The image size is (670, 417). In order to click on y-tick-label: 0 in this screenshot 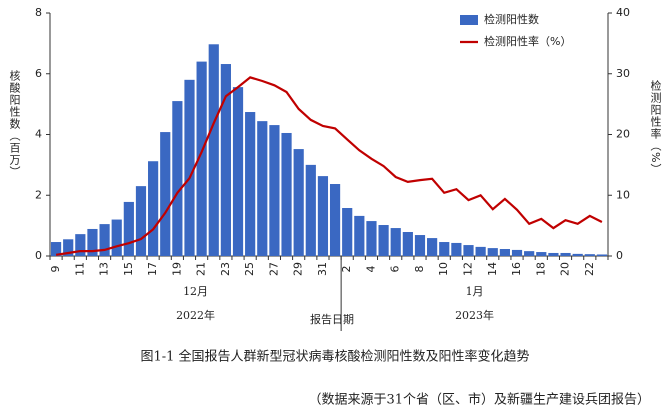, I will do `click(38, 255)`.